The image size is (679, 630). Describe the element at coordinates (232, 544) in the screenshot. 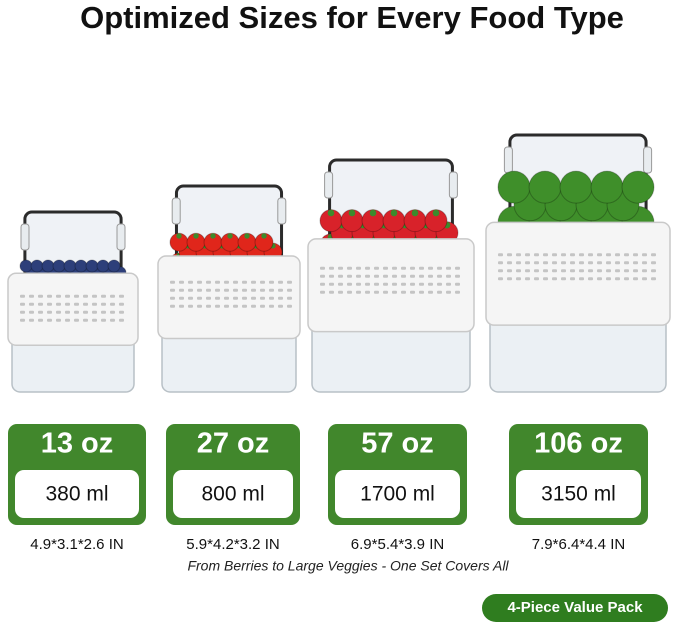

I see `dimensions: 5.9*4.2*3.2 IN` at that location.